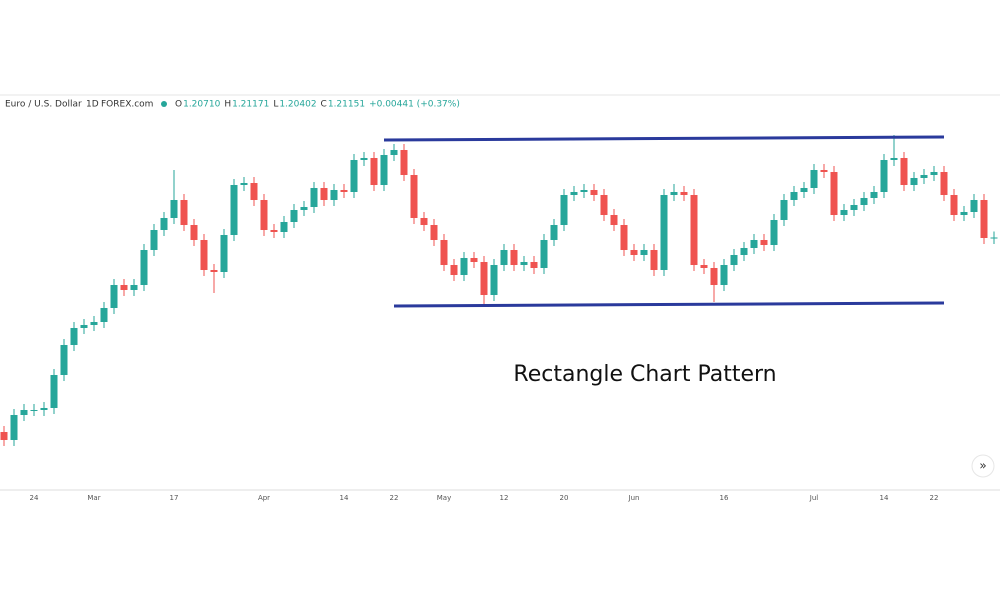 The image size is (1000, 600). What do you see at coordinates (227, 105) in the screenshot?
I see `ohlc-label: H` at bounding box center [227, 105].